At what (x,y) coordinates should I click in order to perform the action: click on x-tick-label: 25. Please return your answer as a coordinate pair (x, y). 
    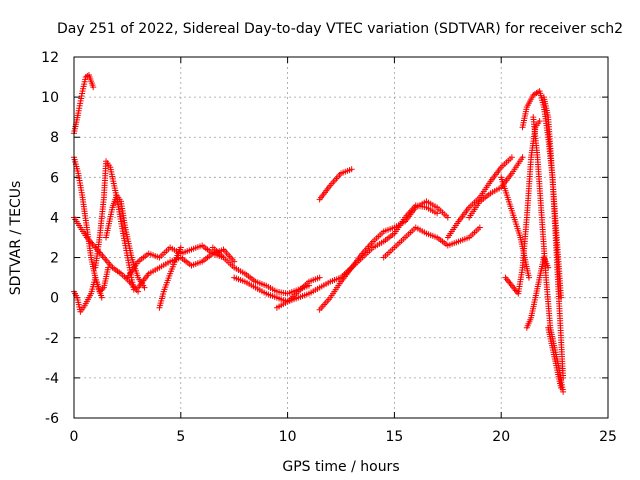
    Looking at the image, I should click on (608, 437).